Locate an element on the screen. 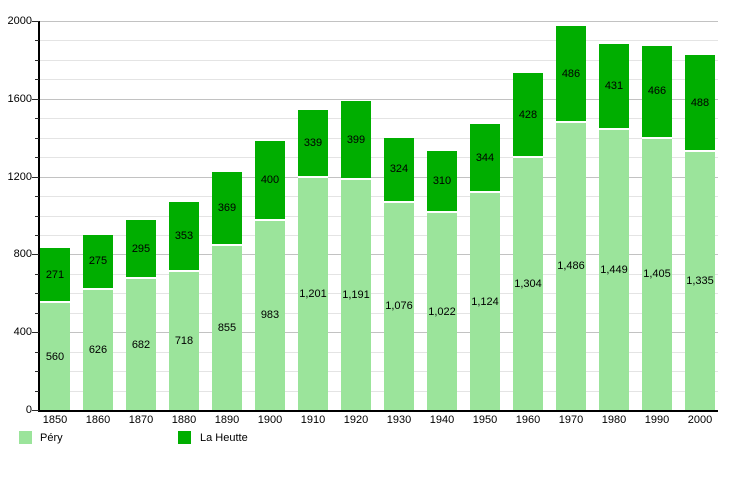 The image size is (750, 500). bar-value-label-pery: 855 is located at coordinates (227, 327).